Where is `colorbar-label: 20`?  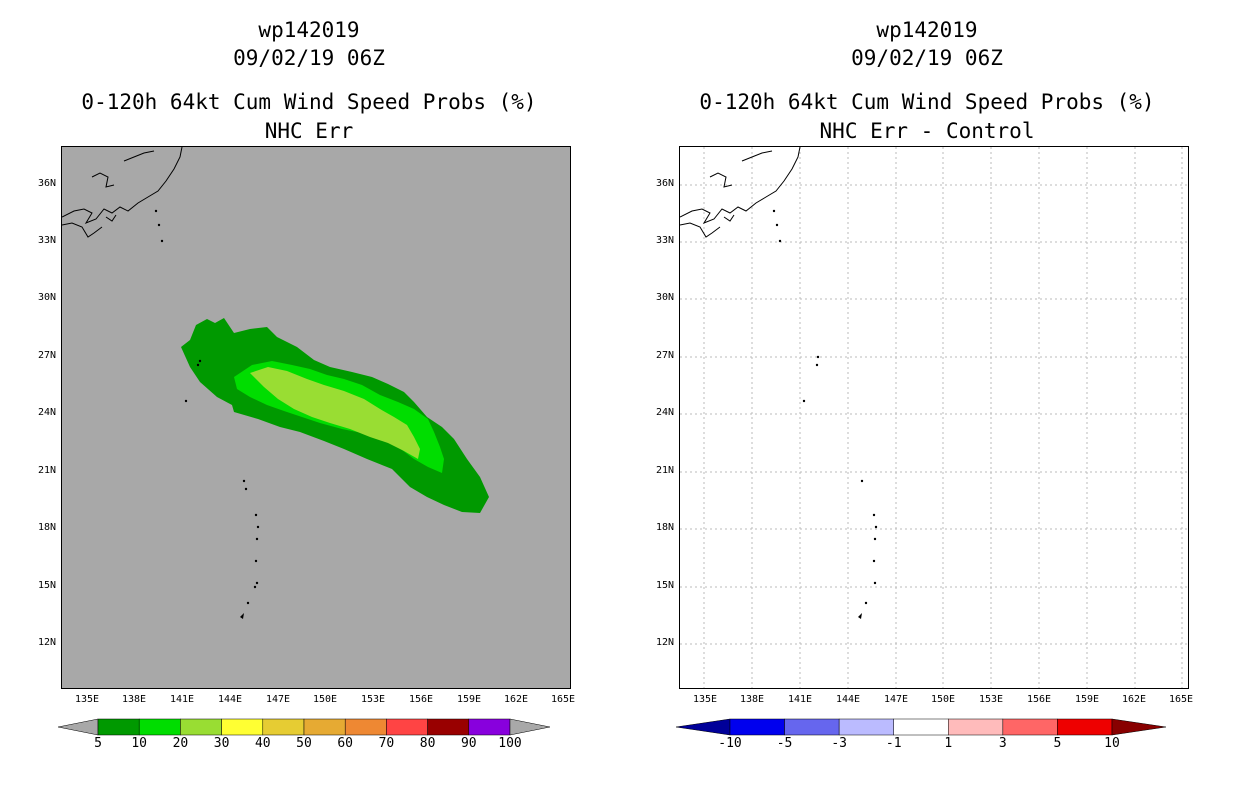 colorbar-label: 20 is located at coordinates (180, 743).